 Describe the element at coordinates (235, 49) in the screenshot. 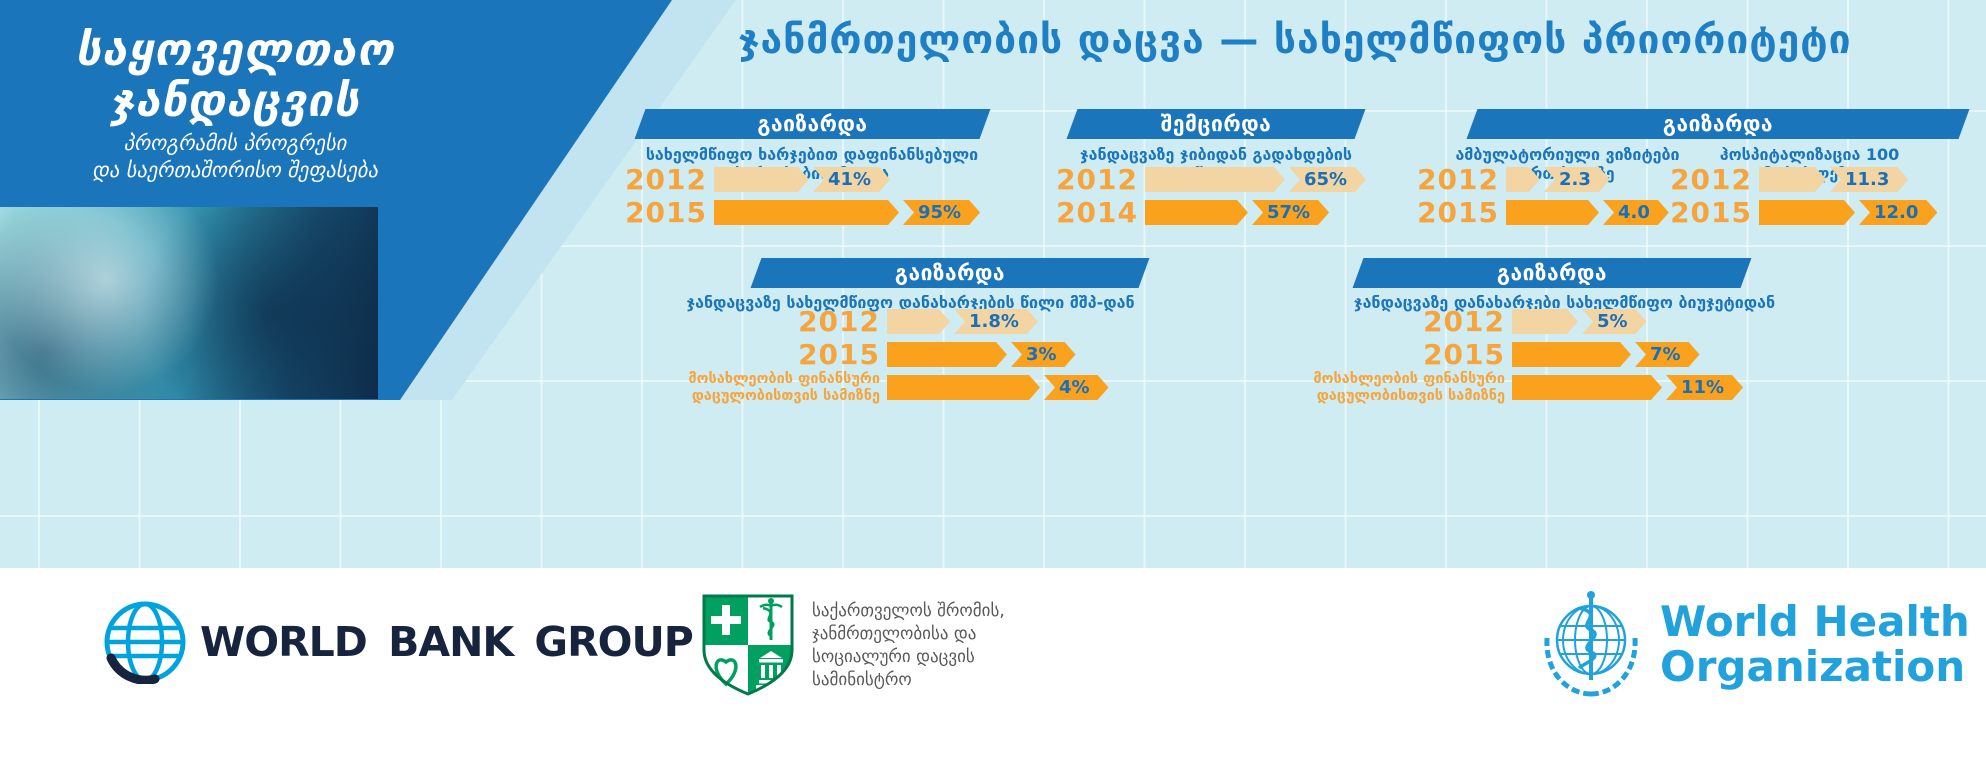

I see `banner-title-line1: საყოველთაო` at that location.